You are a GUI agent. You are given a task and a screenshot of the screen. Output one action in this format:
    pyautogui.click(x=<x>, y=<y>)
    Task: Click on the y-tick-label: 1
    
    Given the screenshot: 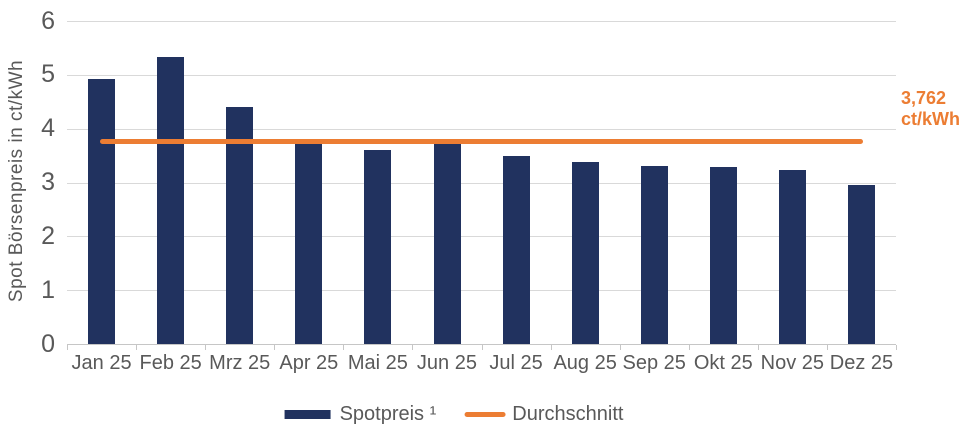 What is the action you would take?
    pyautogui.click(x=48, y=289)
    